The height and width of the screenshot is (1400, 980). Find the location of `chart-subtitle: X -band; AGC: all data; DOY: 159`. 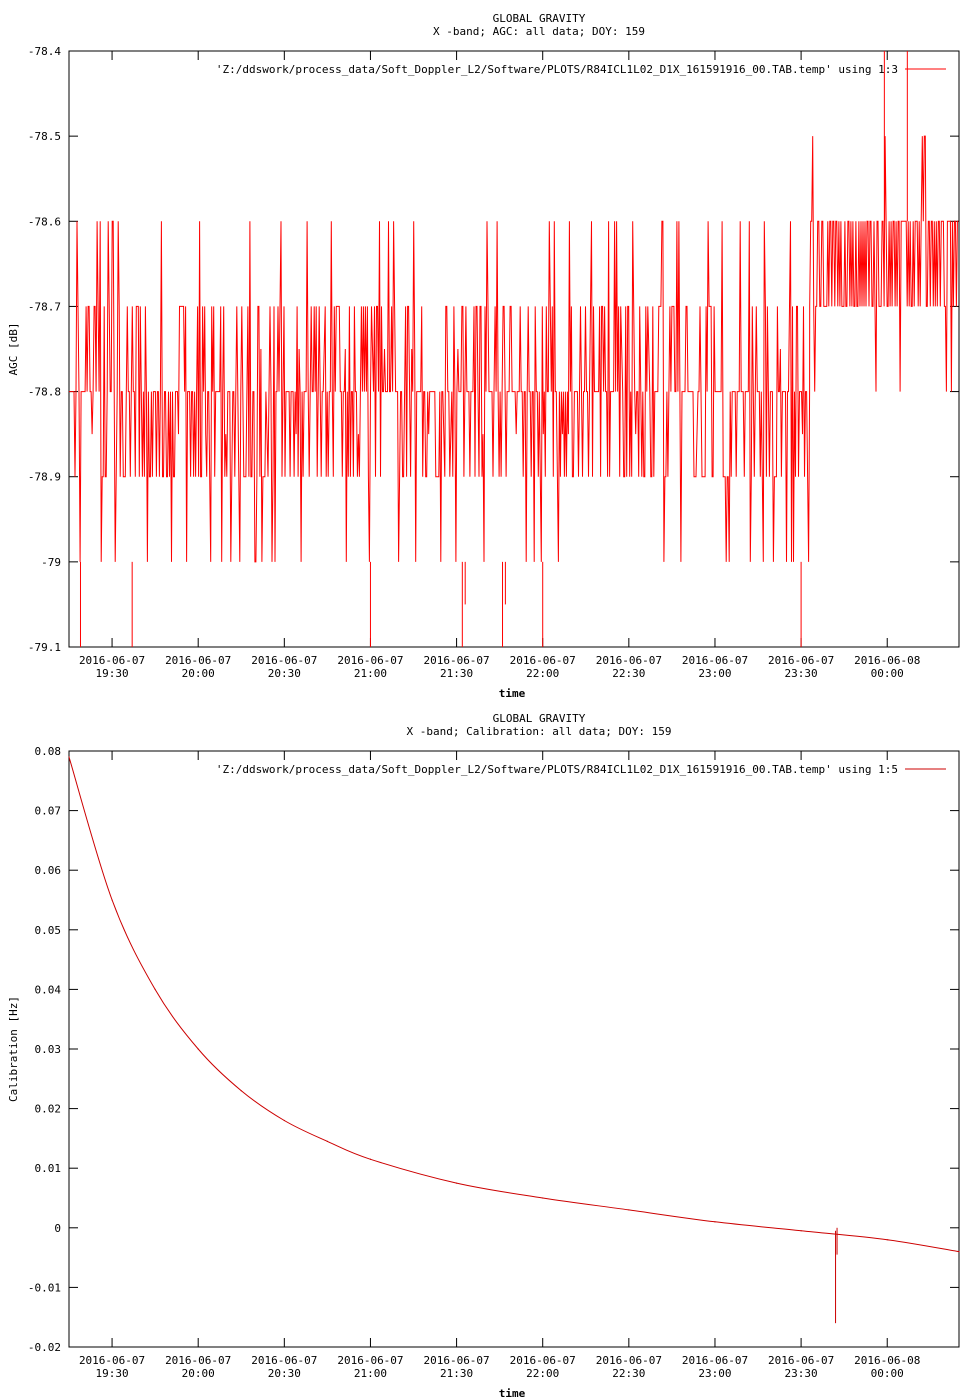

chart-subtitle: X -band; AGC: all data; DOY: 159 is located at coordinates (539, 31).